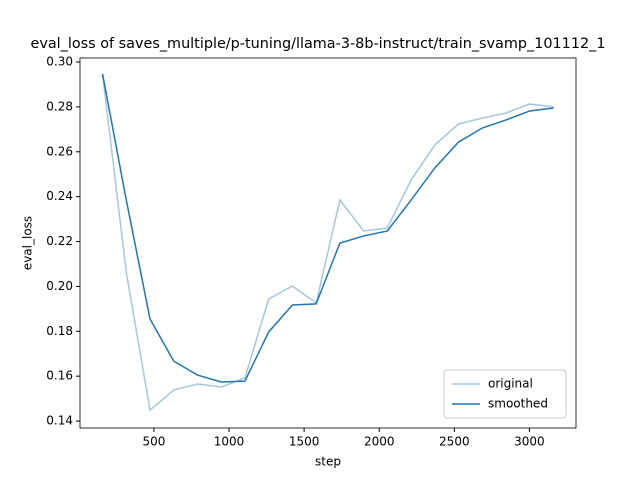 The width and height of the screenshot is (640, 480). What do you see at coordinates (379, 442) in the screenshot?
I see `x-tick-label: 2000` at bounding box center [379, 442].